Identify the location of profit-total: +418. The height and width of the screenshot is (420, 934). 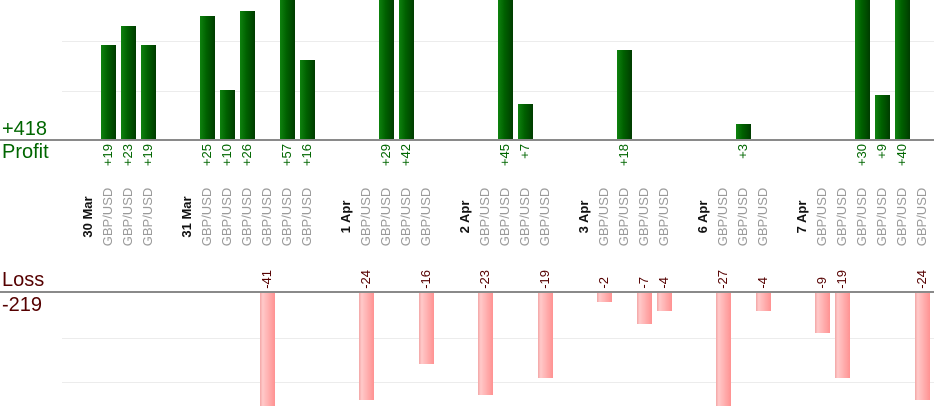
(25, 129).